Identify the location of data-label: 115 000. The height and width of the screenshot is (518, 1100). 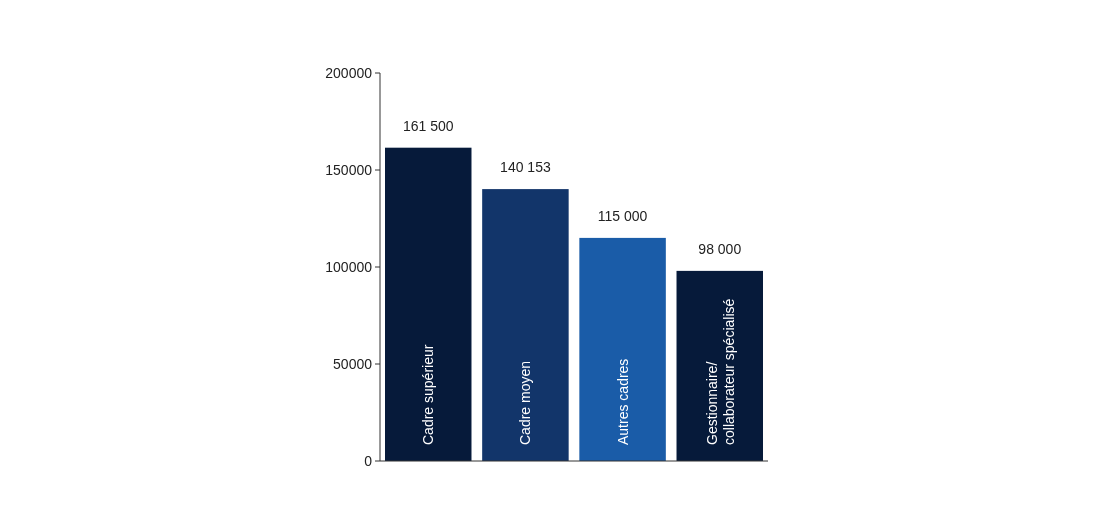
(622, 215).